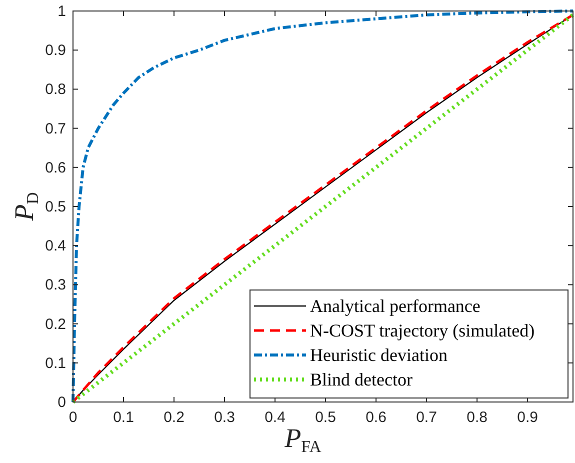  Describe the element at coordinates (303, 439) in the screenshot. I see `x-axis-title: P$_{FA}$` at that location.